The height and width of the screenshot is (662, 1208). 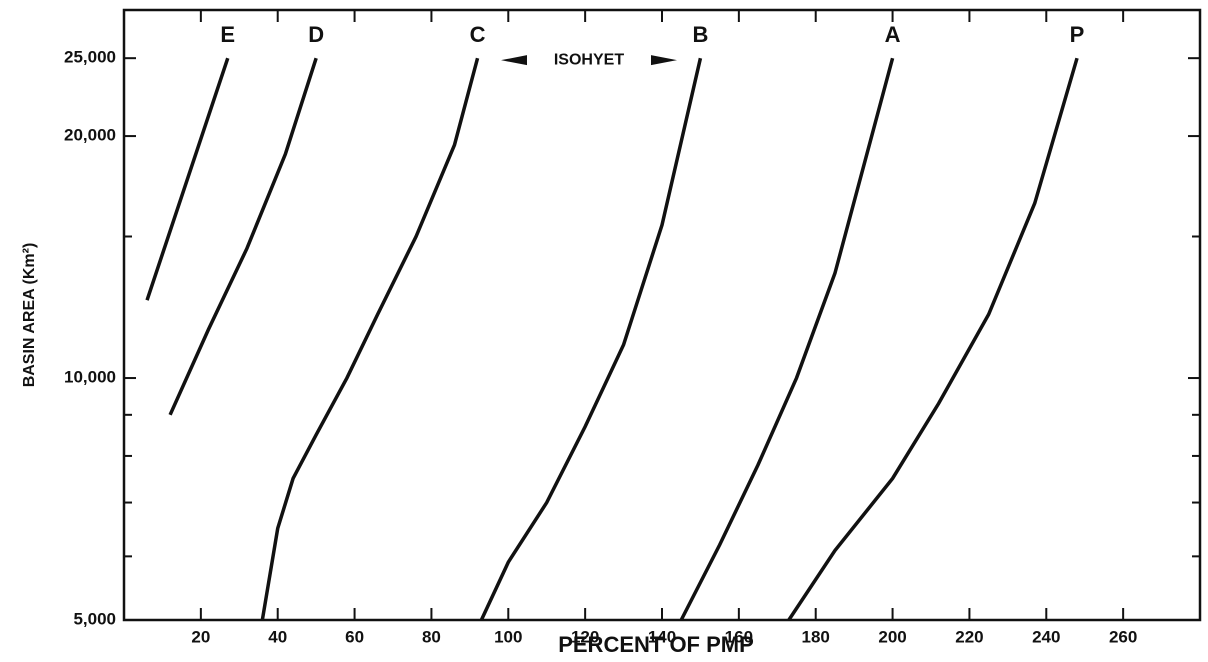 I want to click on curve-label: B, so click(x=700, y=34).